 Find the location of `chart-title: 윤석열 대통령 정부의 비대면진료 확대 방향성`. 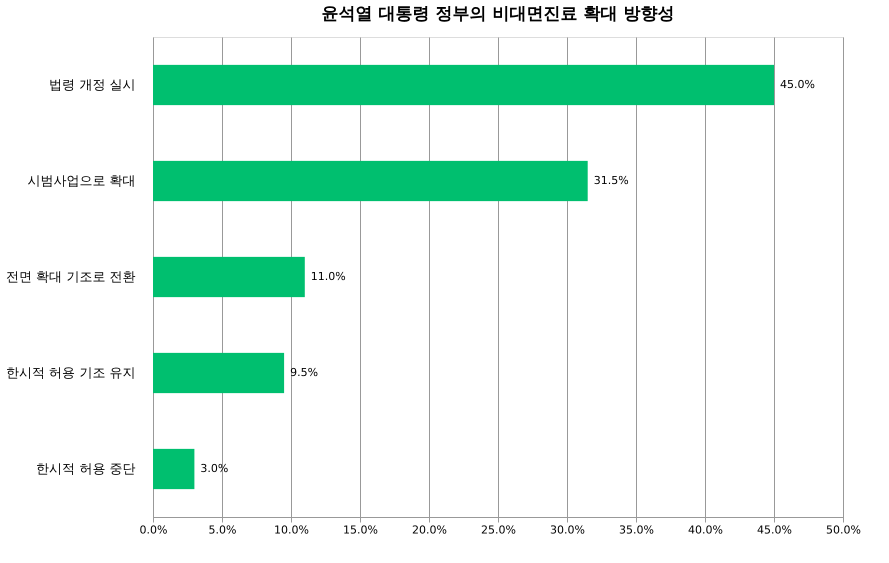

chart-title: 윤석열 대통령 정부의 비대면진료 확대 방향성 is located at coordinates (498, 14).